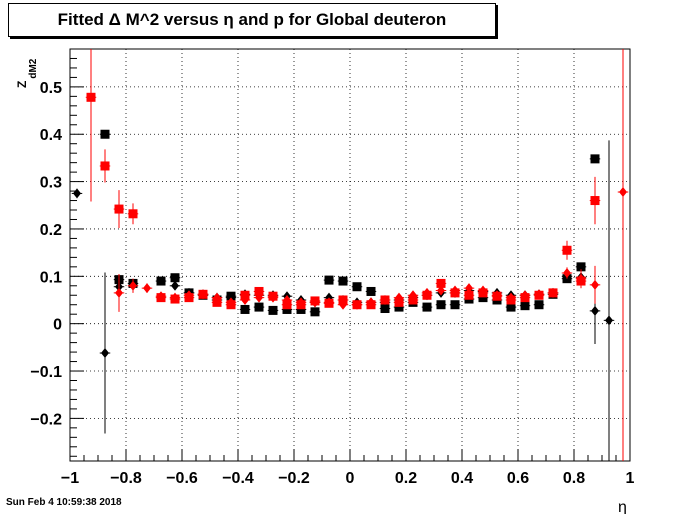 The image size is (700, 514). I want to click on x-tick-label: −1, so click(70, 478).